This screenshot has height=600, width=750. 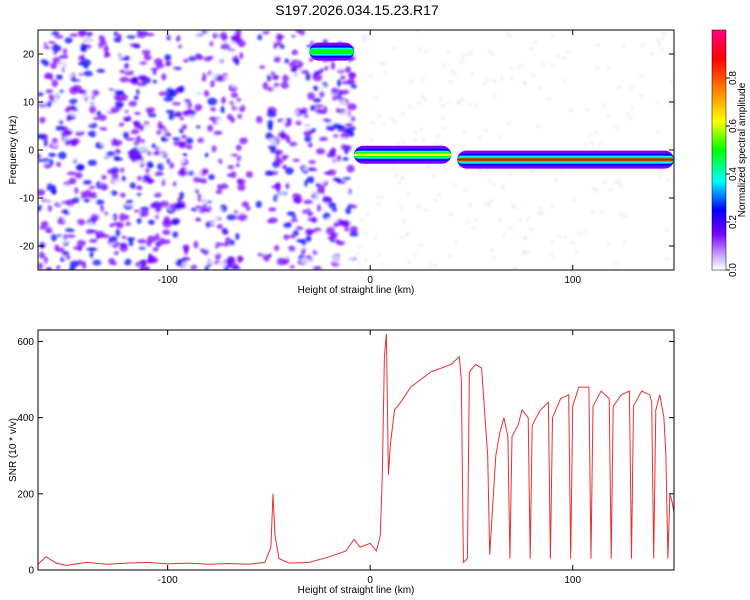 I want to click on colorbar-ticks: 0.0 0.2 0.4 0.6 0.8, so click(x=732, y=174).